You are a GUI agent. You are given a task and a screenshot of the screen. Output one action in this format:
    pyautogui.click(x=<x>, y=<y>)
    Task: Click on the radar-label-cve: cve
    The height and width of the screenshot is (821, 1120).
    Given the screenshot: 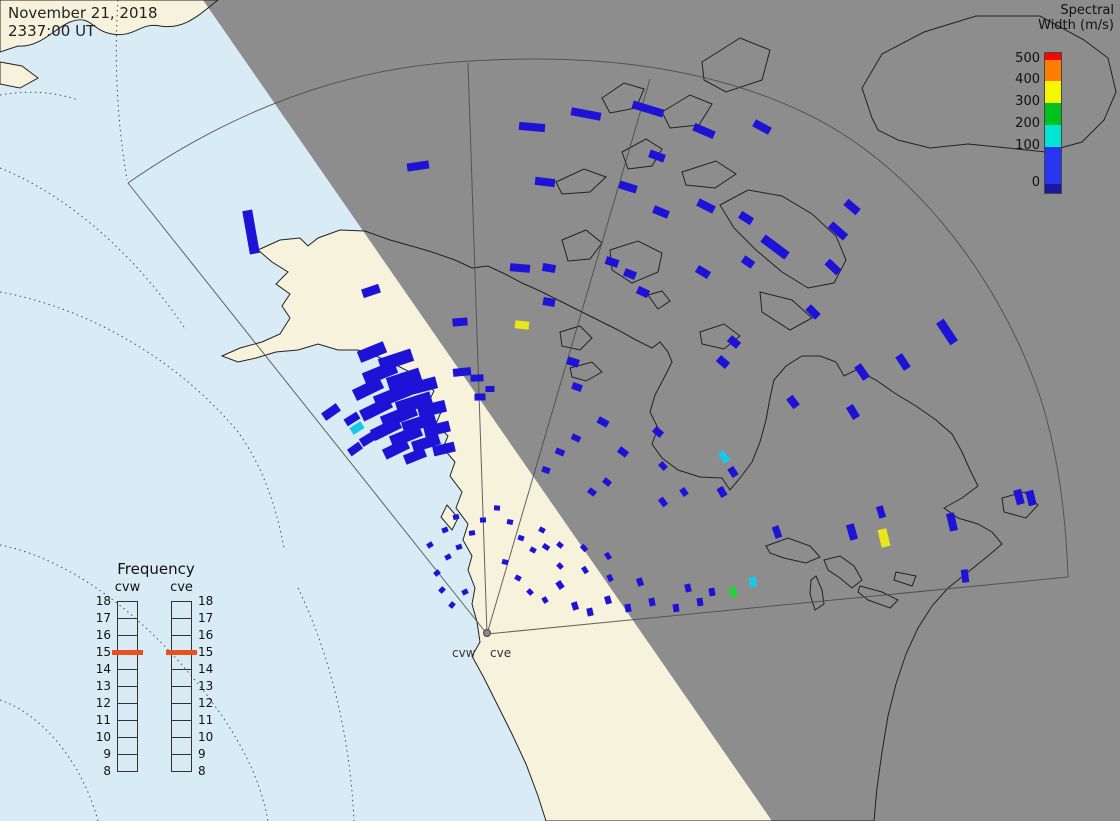 What is the action you would take?
    pyautogui.click(x=501, y=653)
    